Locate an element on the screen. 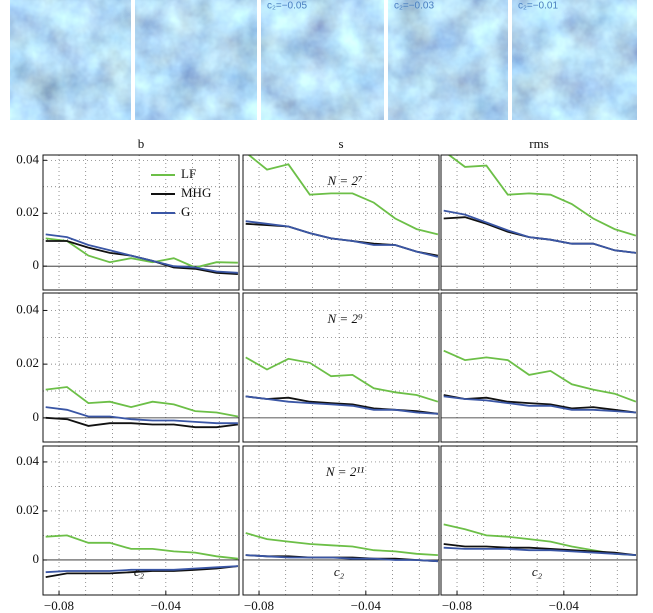 The width and height of the screenshot is (653, 613). annotation: N = 2⁹ is located at coordinates (345, 318).